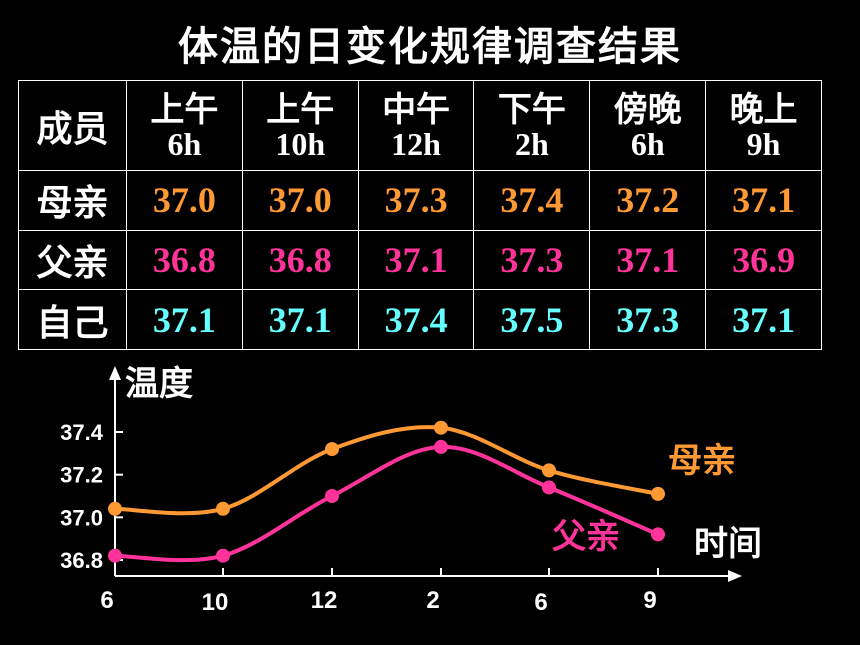 The image size is (860, 645). Describe the element at coordinates (702, 461) in the screenshot. I see `series-label: 母亲` at that location.